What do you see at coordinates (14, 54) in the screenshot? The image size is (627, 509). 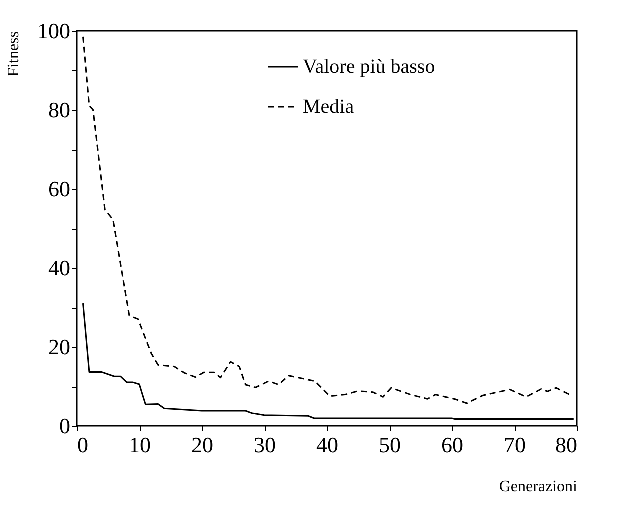 I see `y-axis-title: Fitness` at bounding box center [14, 54].